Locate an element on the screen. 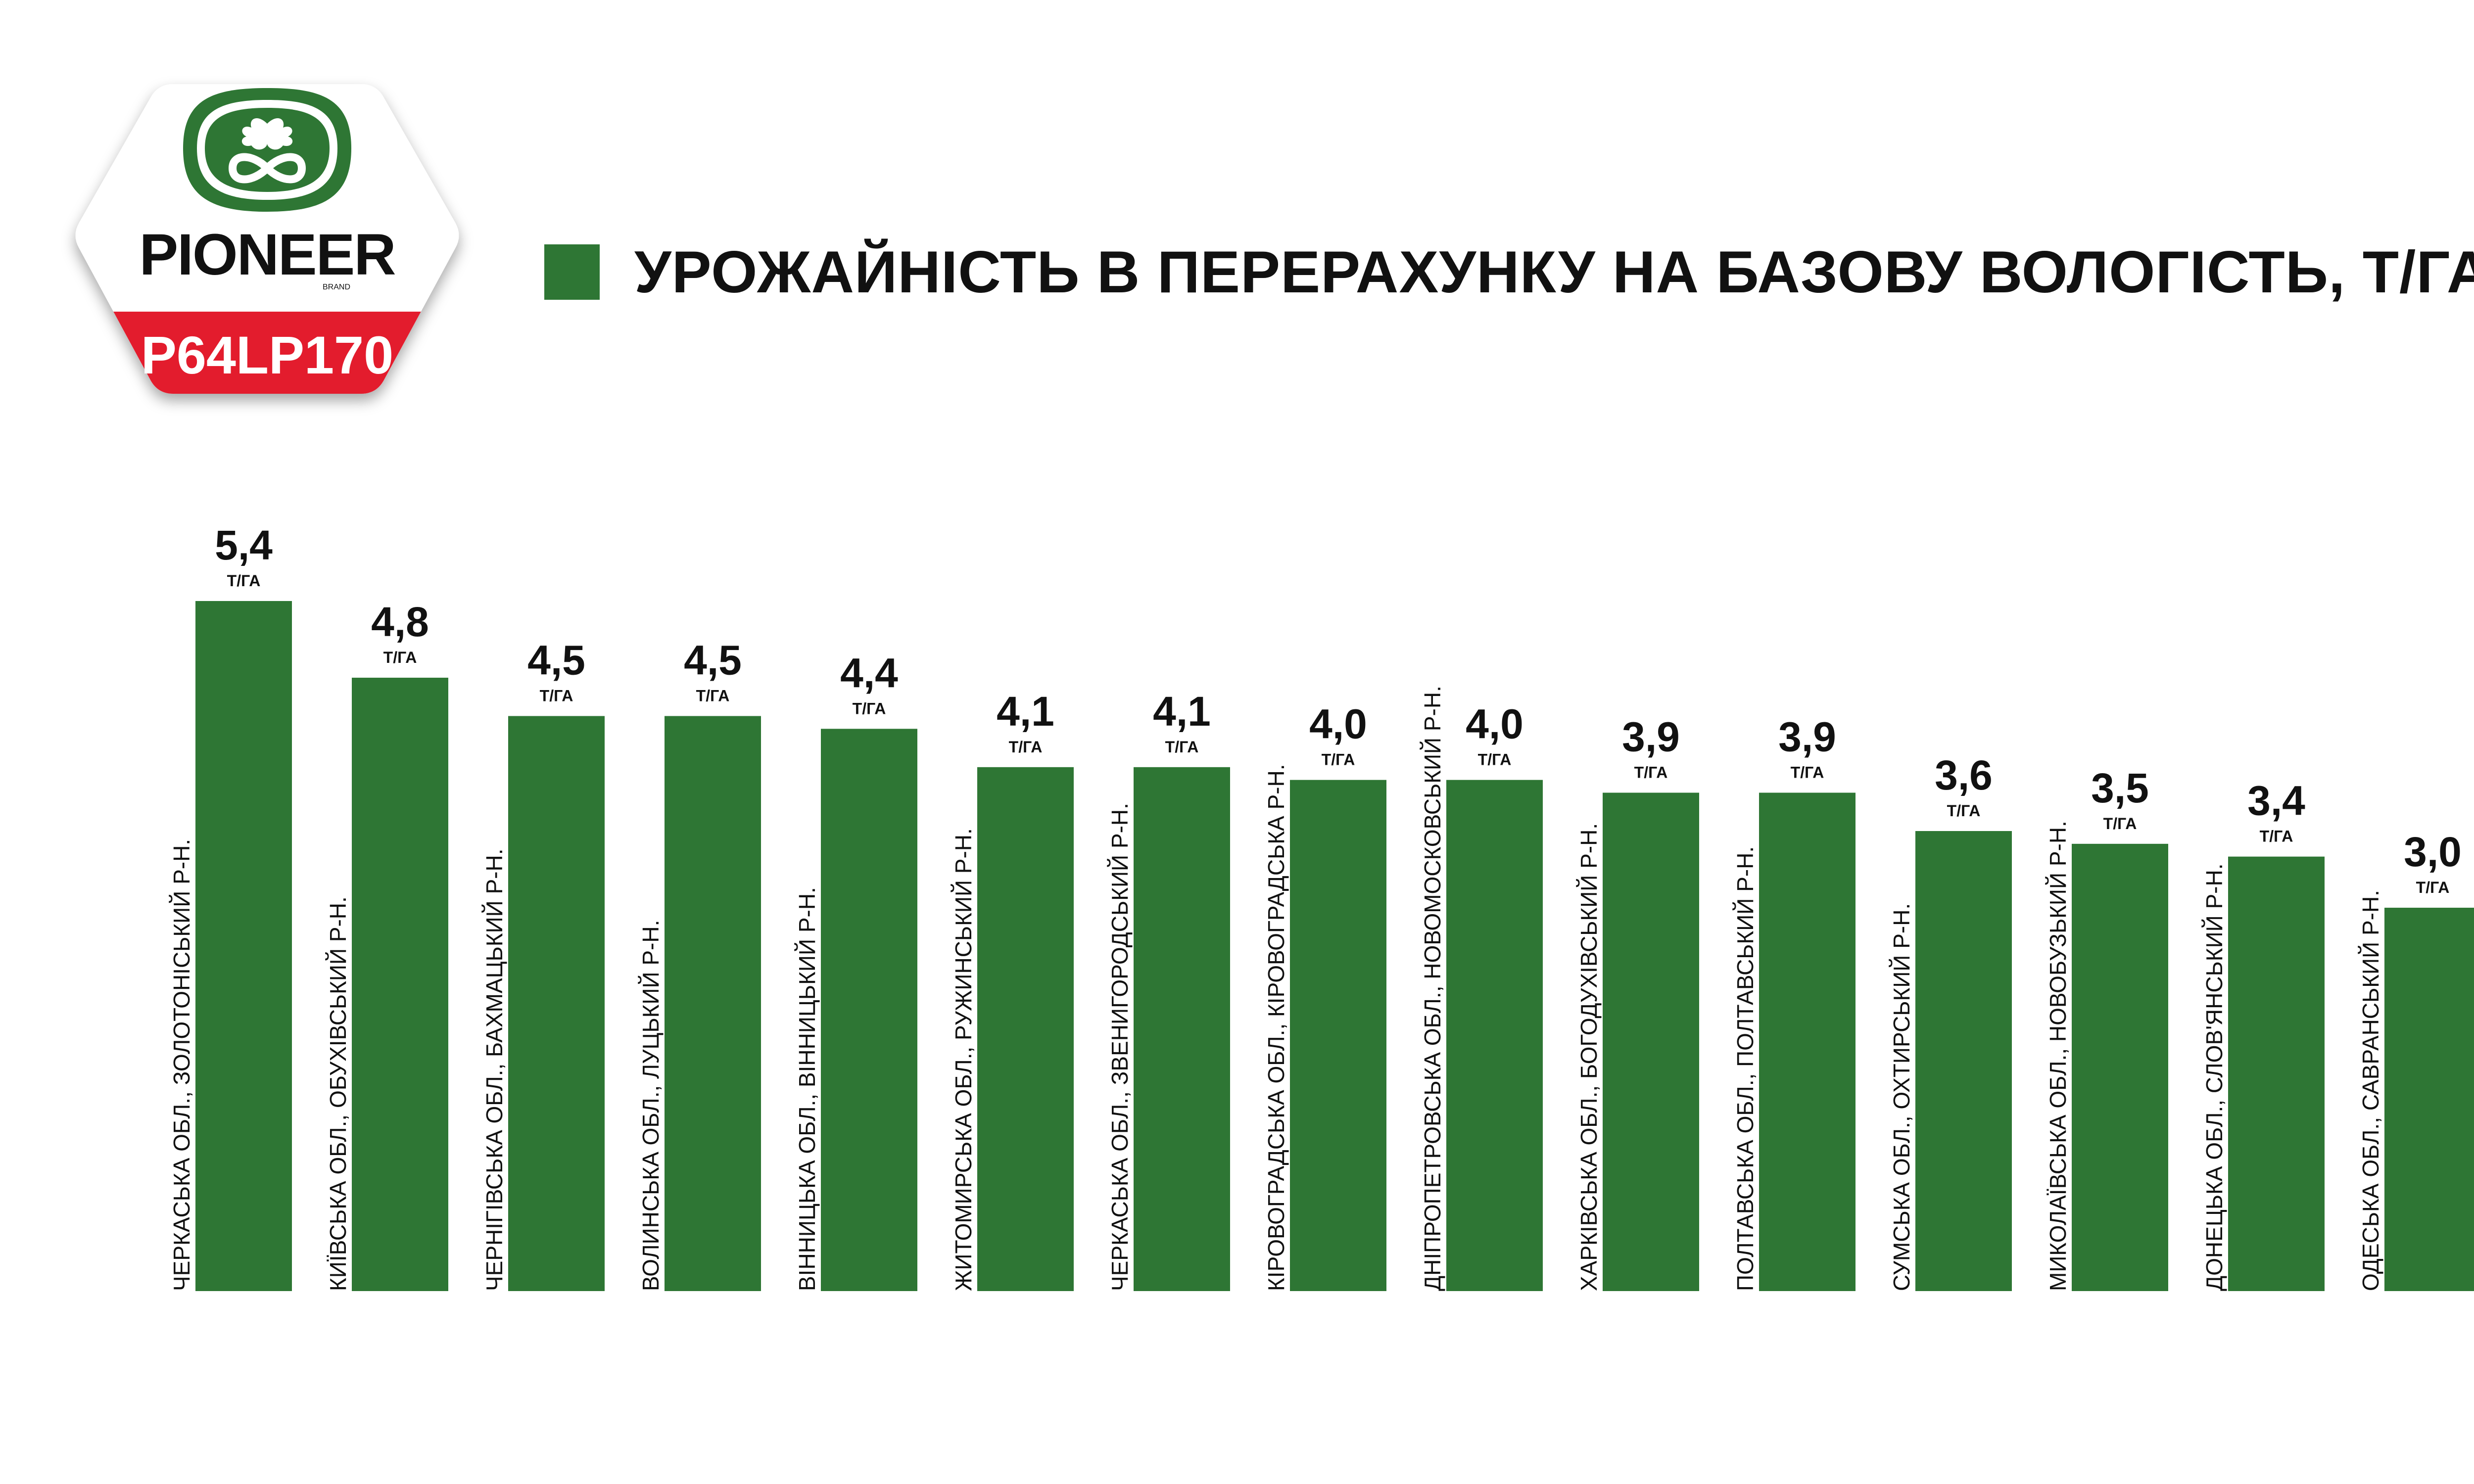 This screenshot has height=1484, width=2474. category-label: ЧЕРНІГІВСЬКА ОБЛ., БАХМАЦЬКИЙ Р-Н. is located at coordinates (494, 1070).